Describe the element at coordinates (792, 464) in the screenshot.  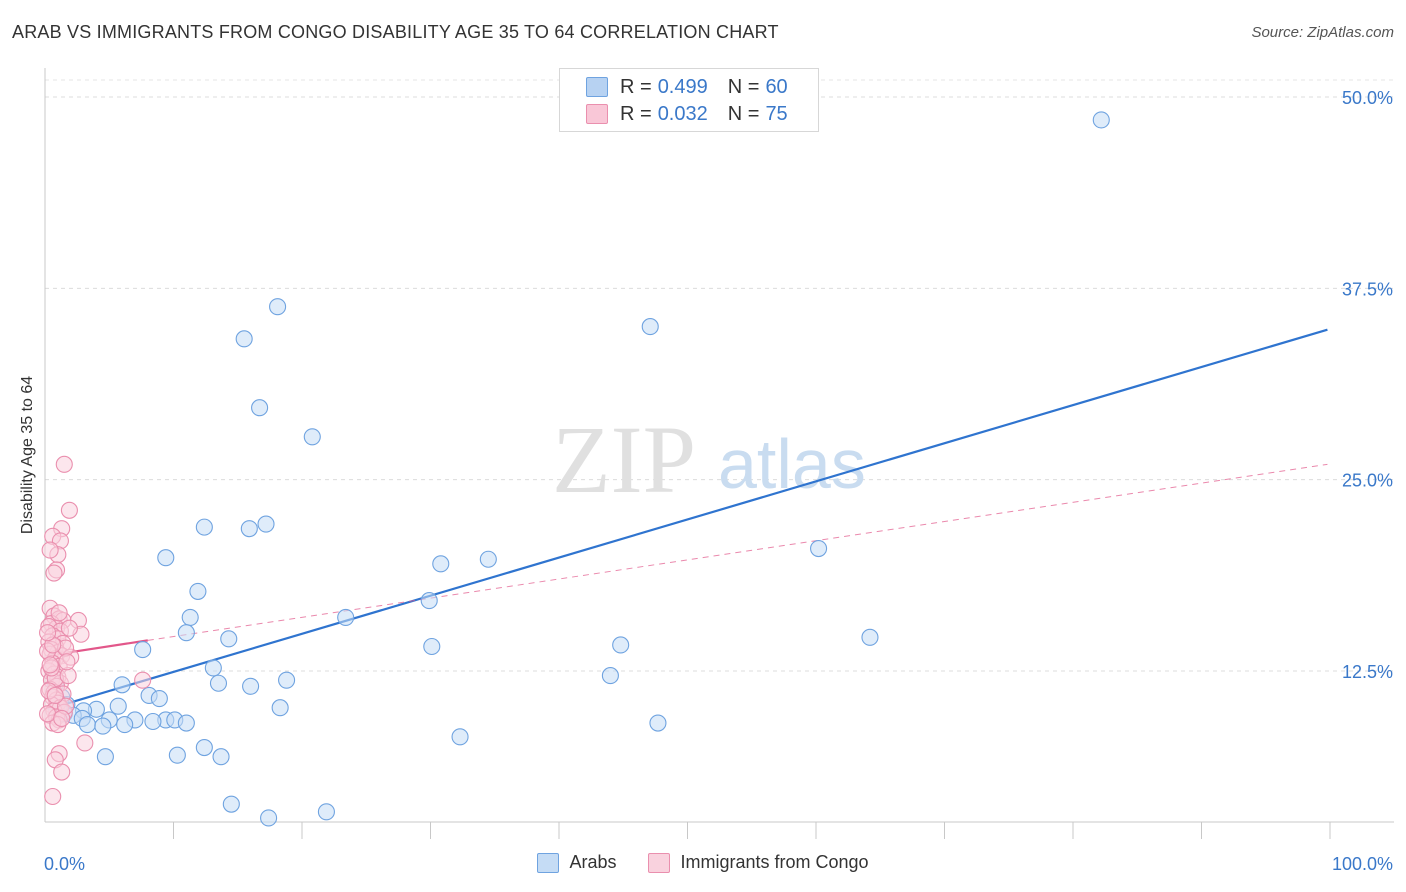
I see `watermark-atlas: atlas` at that location.